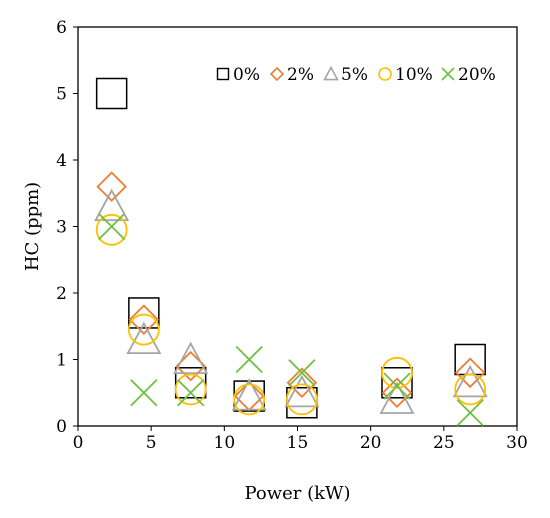  I want to click on legend-marker-square-icon, so click(223, 74).